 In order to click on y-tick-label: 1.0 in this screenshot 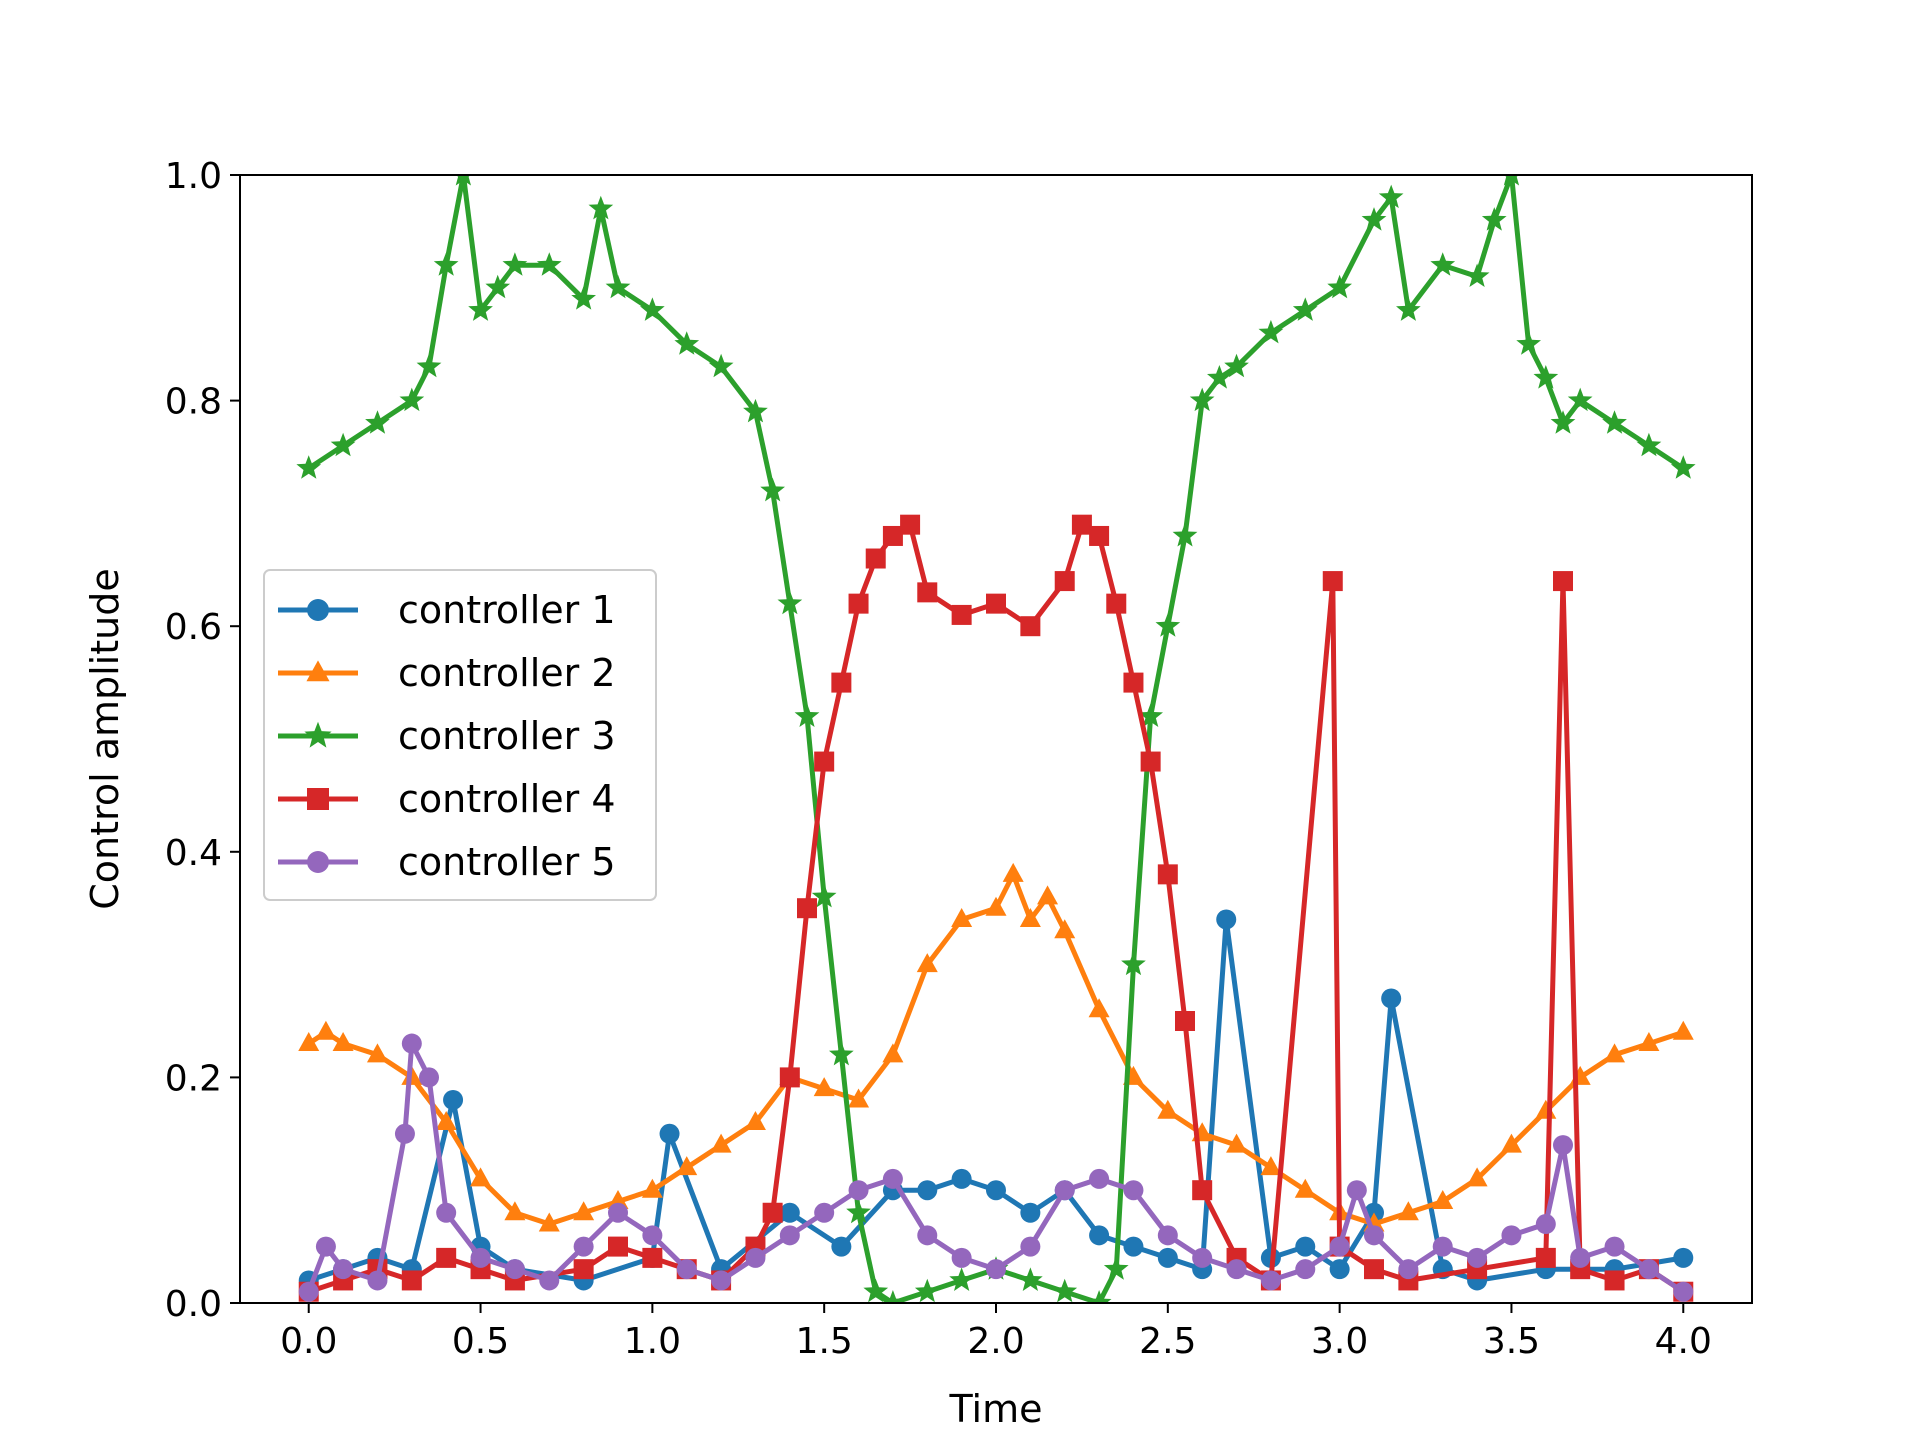, I will do `click(193, 176)`.